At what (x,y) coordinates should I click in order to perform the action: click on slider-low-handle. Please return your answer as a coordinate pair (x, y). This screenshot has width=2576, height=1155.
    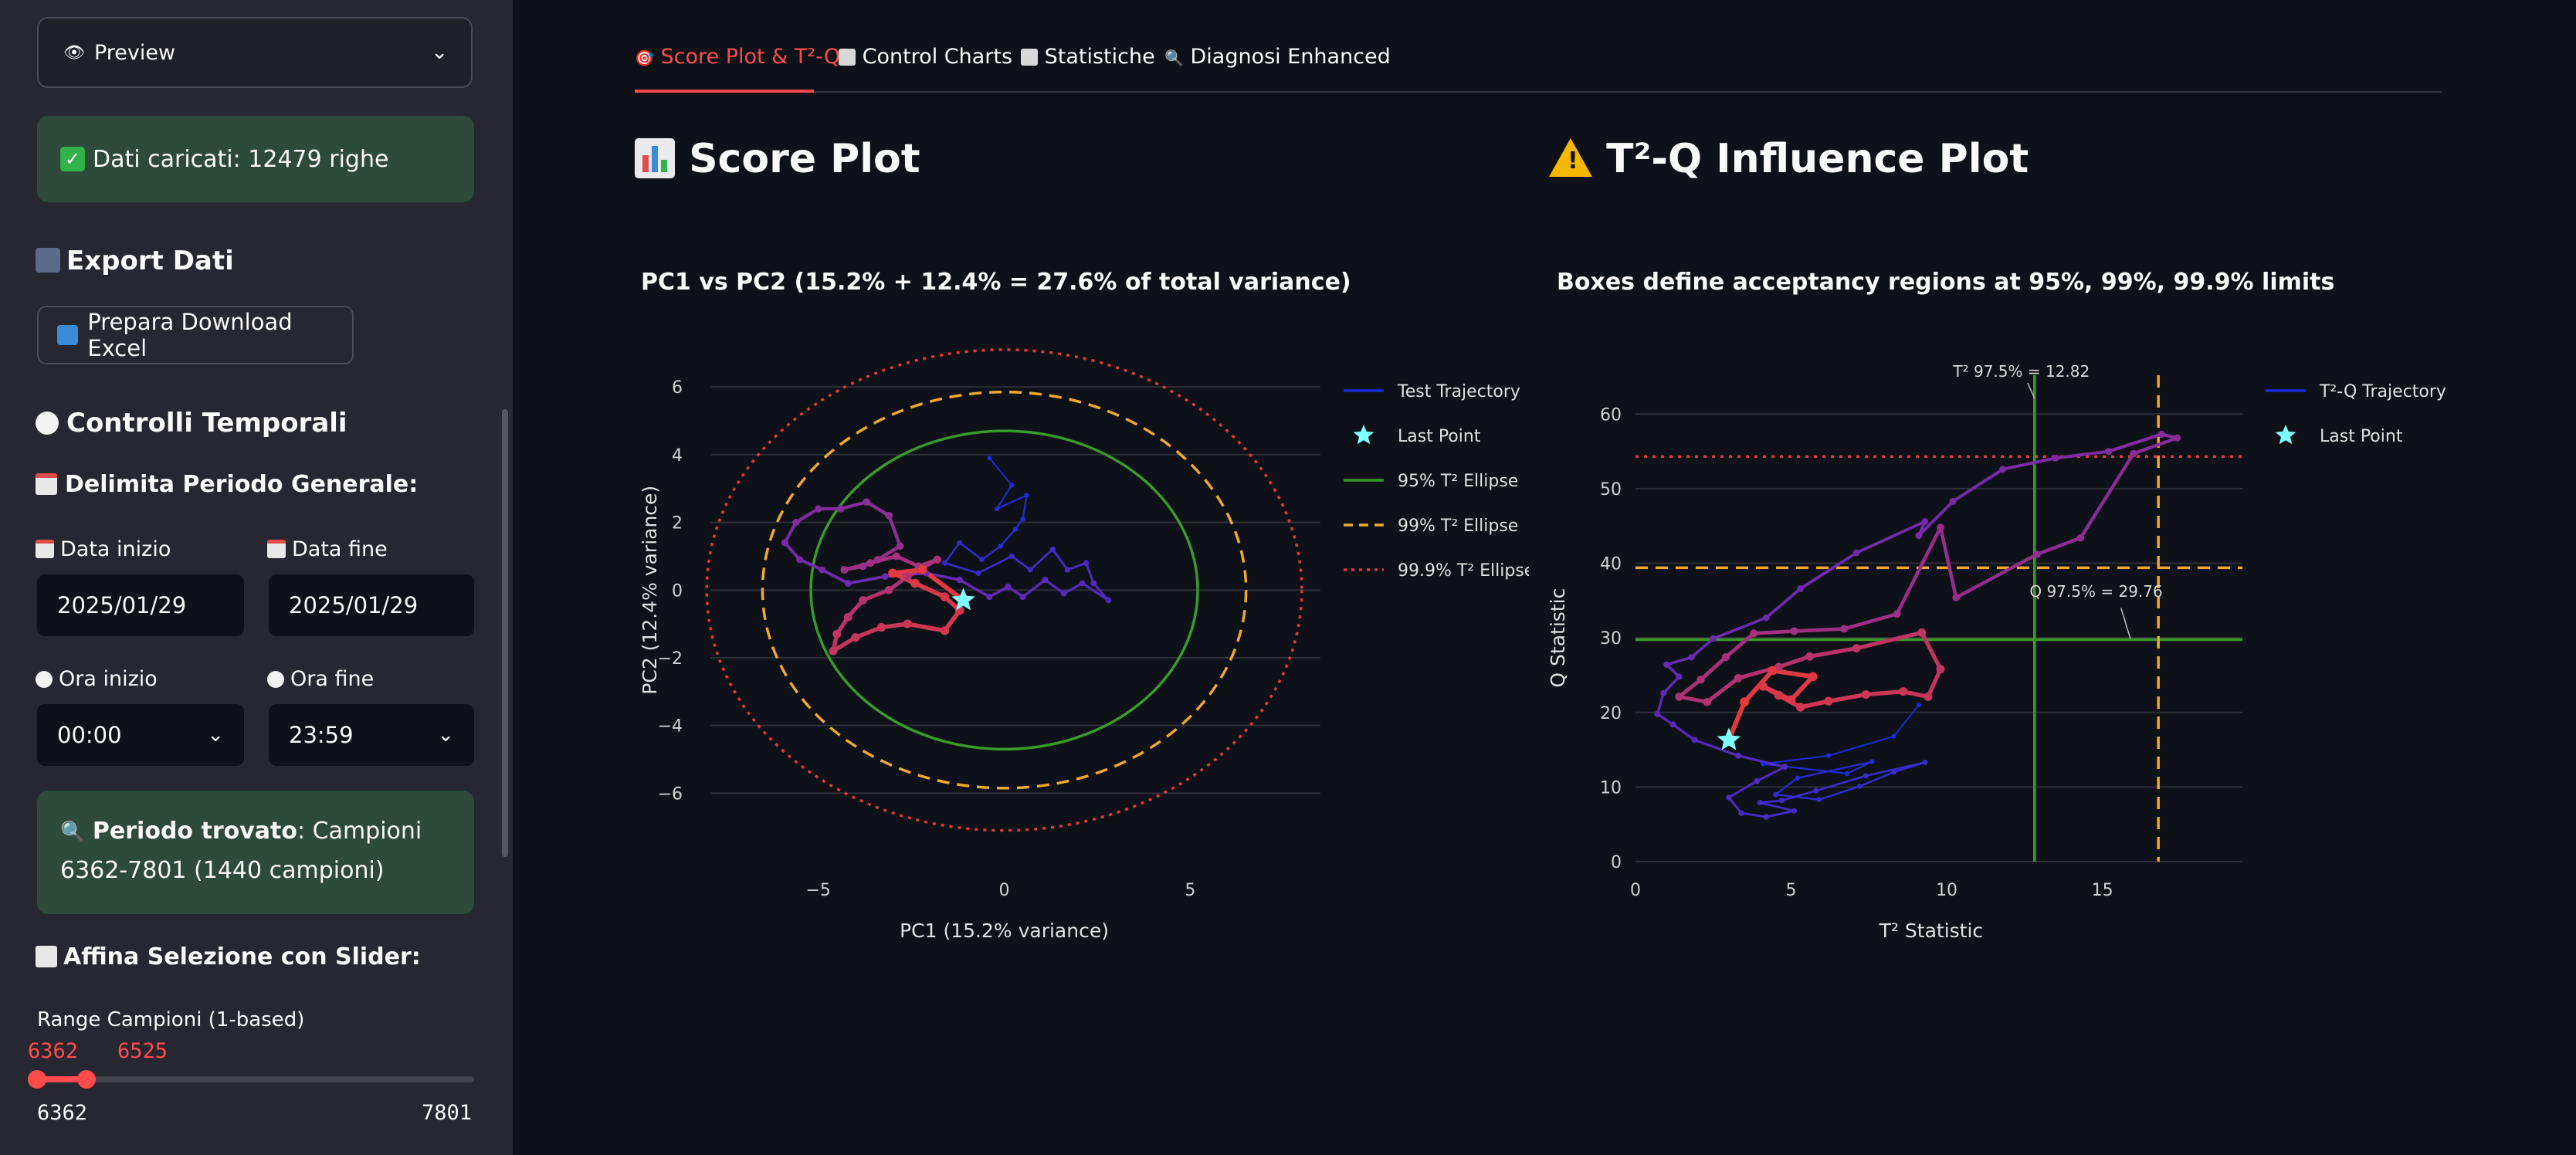
    Looking at the image, I should click on (37, 1080).